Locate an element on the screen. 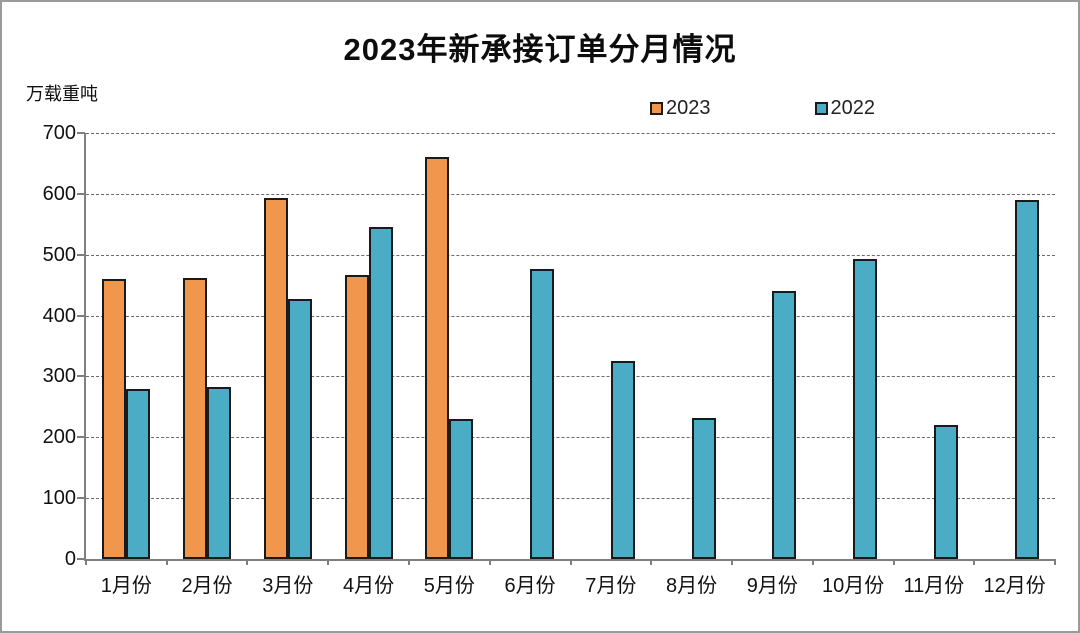 The image size is (1080, 633). legend: 2023 2022 is located at coordinates (762, 108).